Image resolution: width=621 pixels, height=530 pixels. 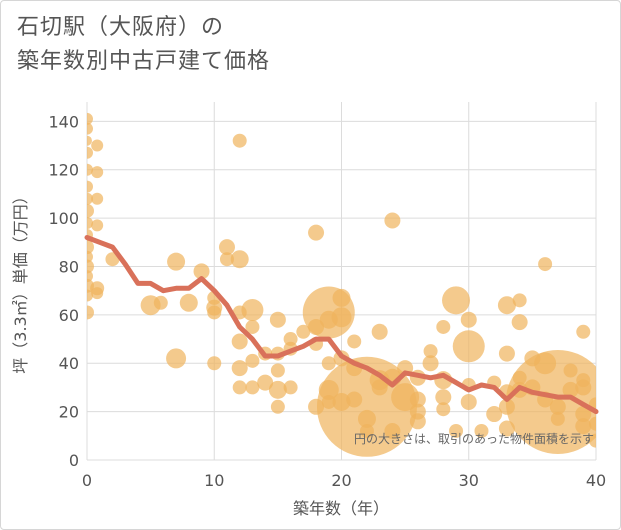 I want to click on x-tick-label: 10, so click(x=214, y=480).